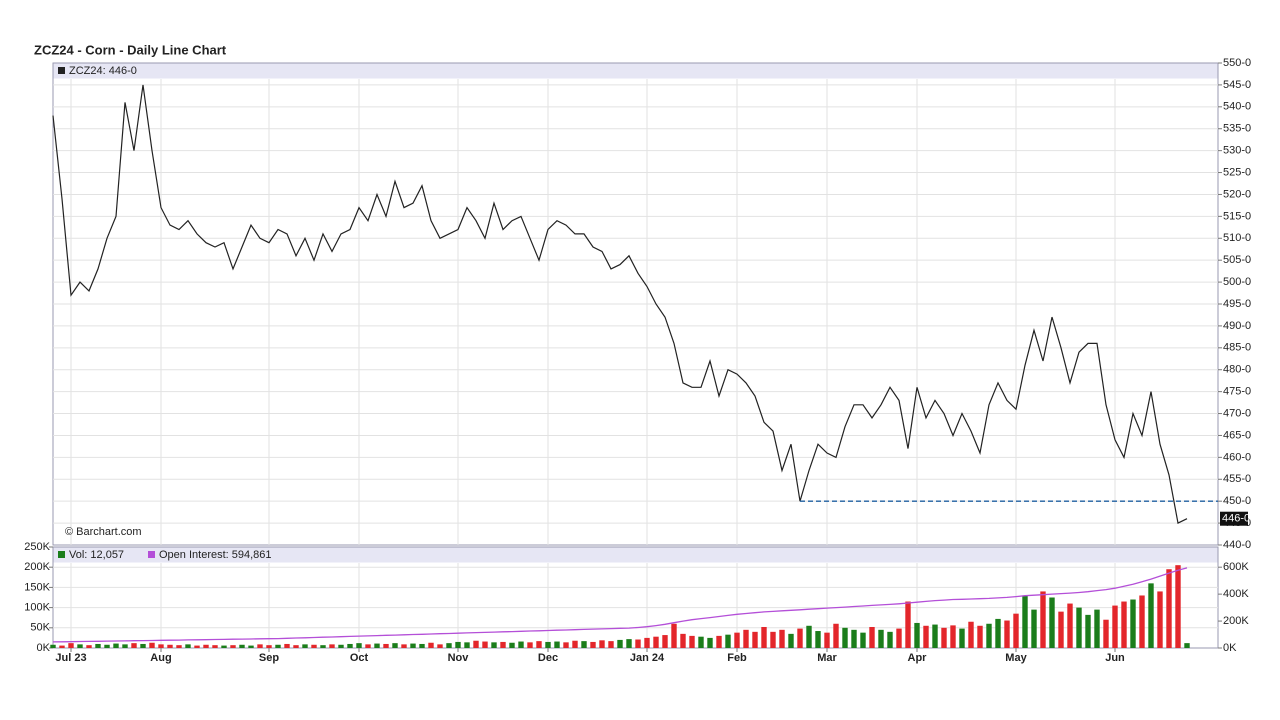 The image size is (1280, 720). What do you see at coordinates (103, 532) in the screenshot?
I see `watermark: © Barchart.com` at bounding box center [103, 532].